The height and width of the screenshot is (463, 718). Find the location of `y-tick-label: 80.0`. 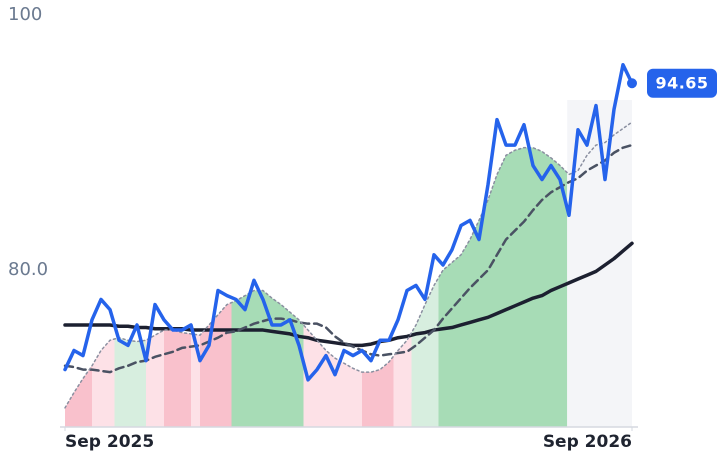

y-tick-label: 80.0 is located at coordinates (28, 269).